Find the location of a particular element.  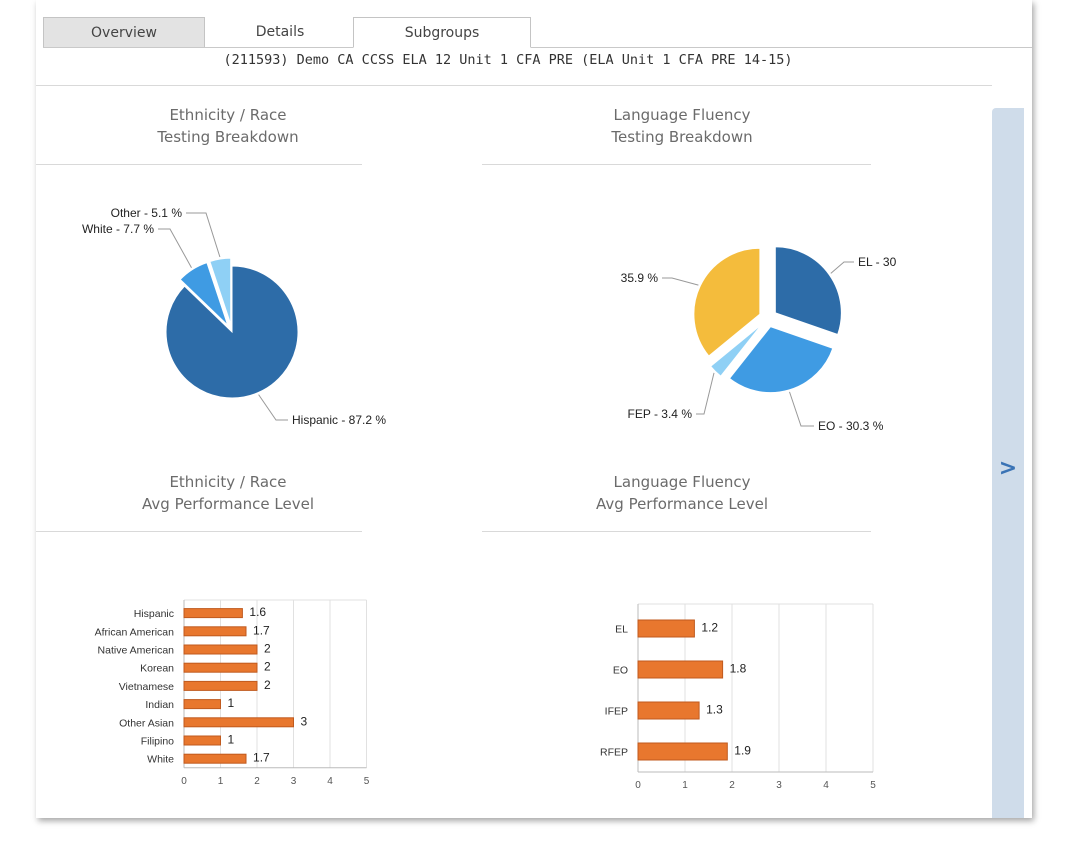

category-label: Other Asian is located at coordinates (146, 723).